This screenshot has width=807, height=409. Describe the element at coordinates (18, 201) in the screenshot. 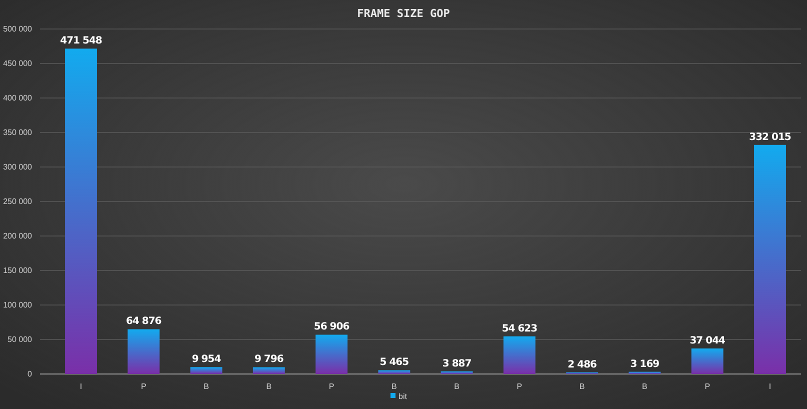

I see `y-tick-label: 250 000` at that location.